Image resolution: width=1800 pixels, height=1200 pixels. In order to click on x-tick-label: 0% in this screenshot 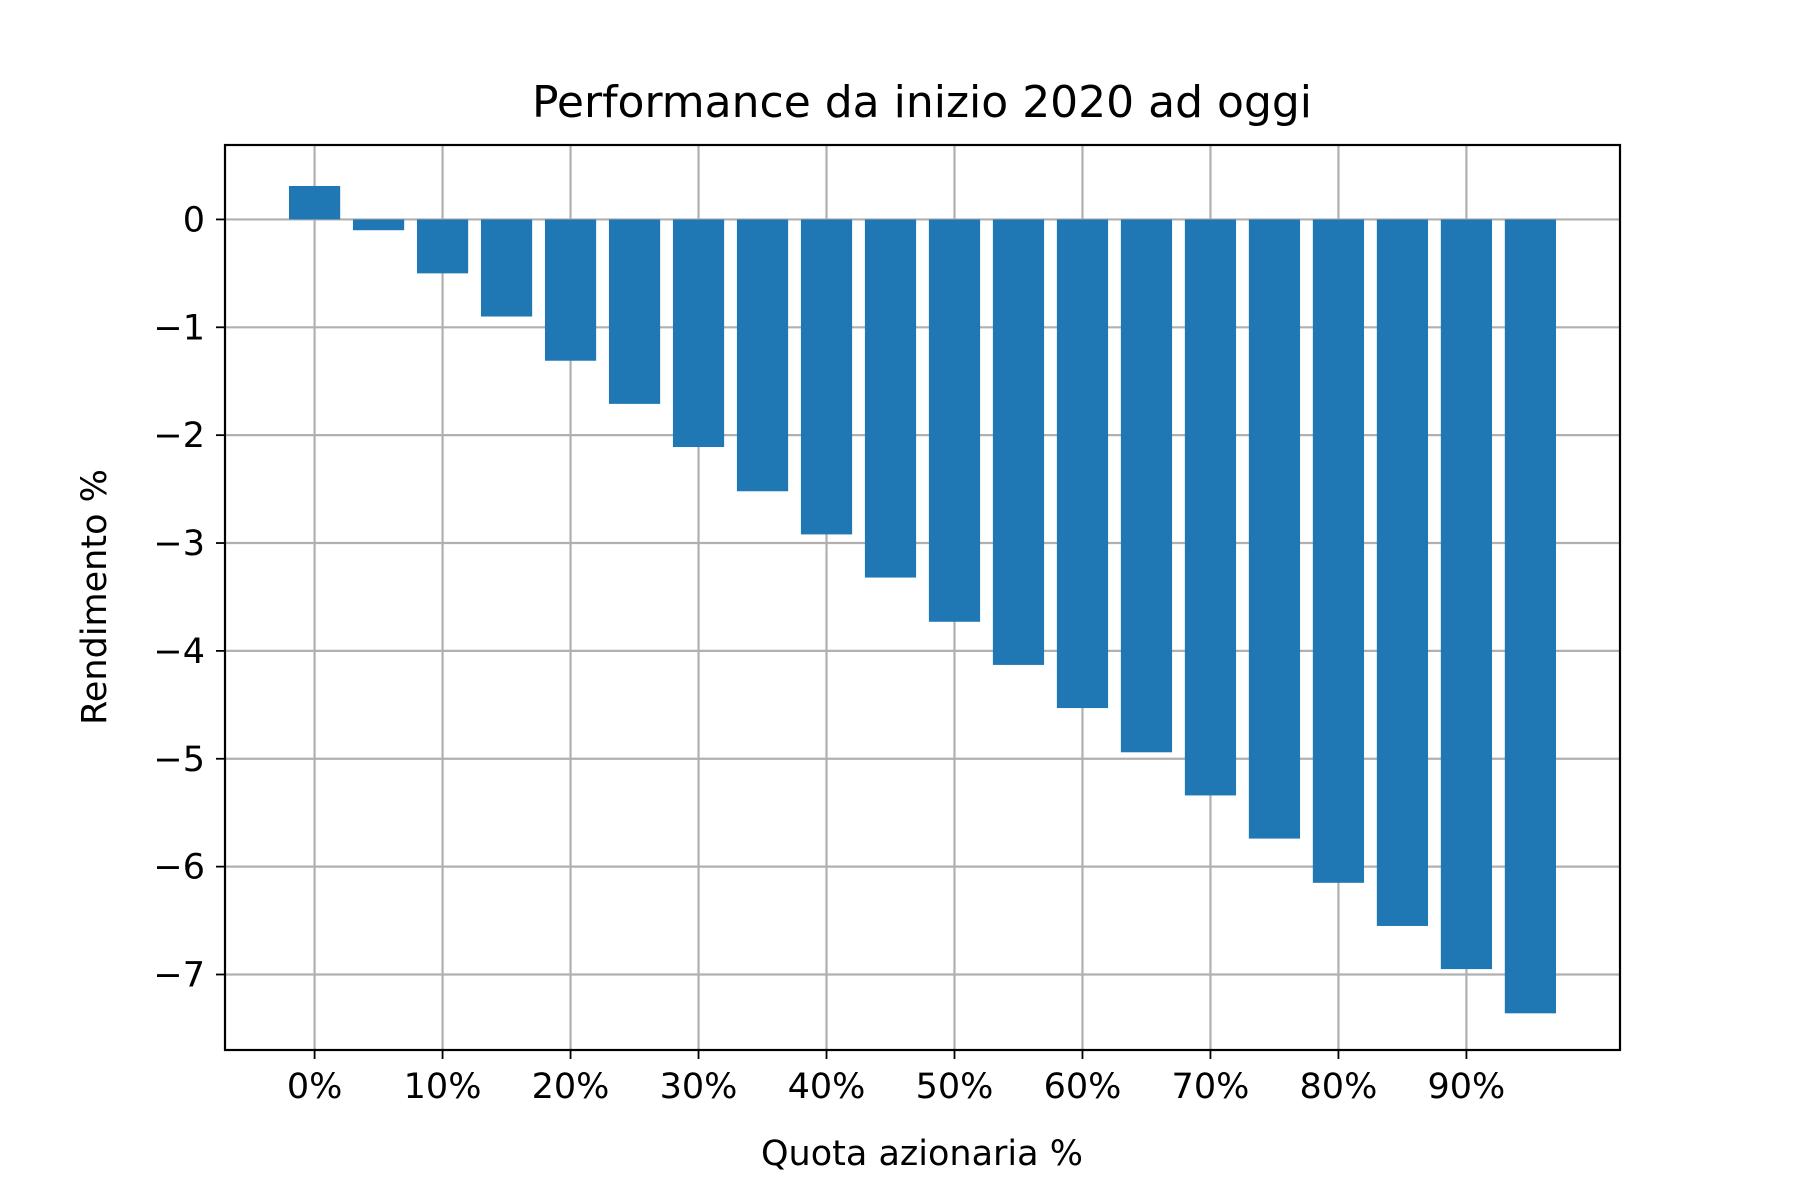, I will do `click(315, 1087)`.